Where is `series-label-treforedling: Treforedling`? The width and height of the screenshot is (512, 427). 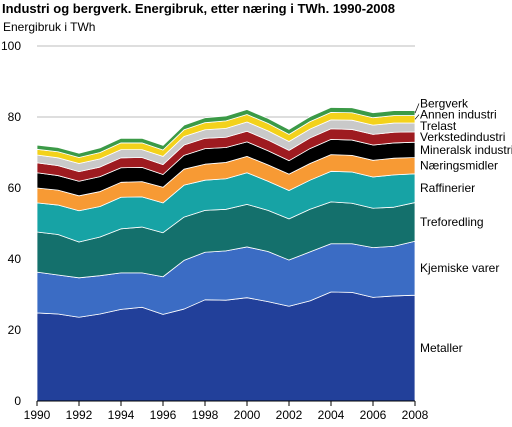 series-label-treforedling: Treforedling is located at coordinates (452, 222).